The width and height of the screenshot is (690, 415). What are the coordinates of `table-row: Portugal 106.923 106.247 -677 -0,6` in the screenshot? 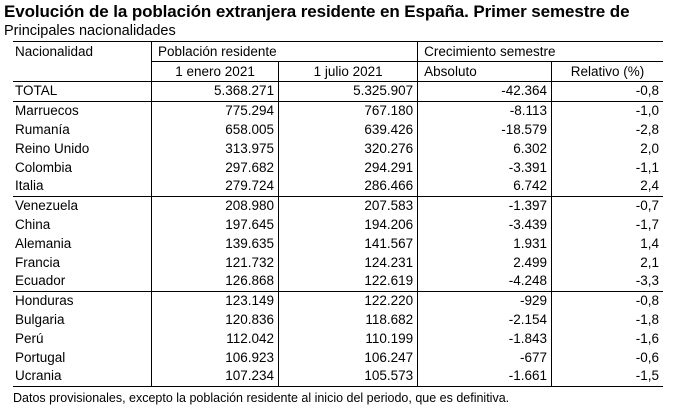 It's located at (338, 357).